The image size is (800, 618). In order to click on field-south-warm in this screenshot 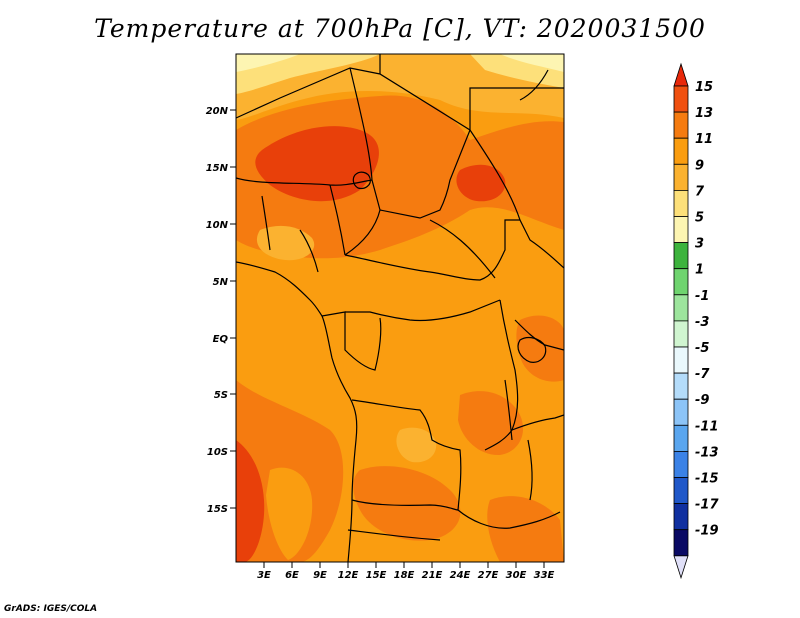, I will do `click(407, 503)`.